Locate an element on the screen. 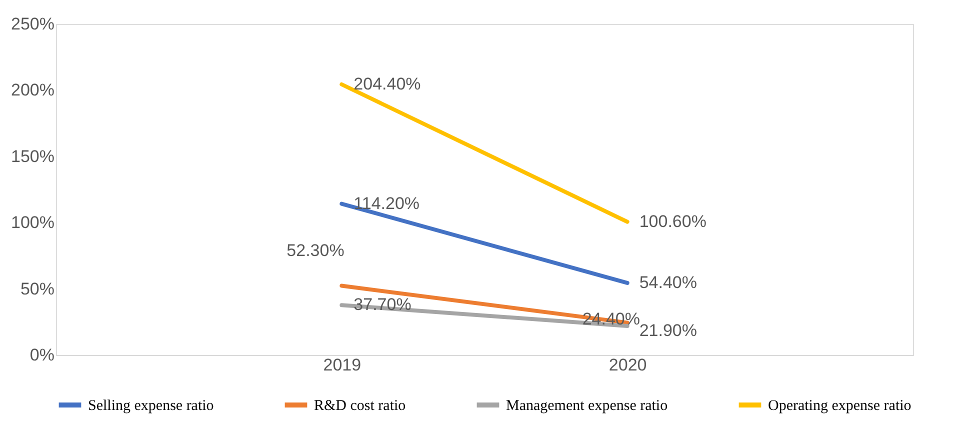  y-tick-label: 150% is located at coordinates (32, 156).